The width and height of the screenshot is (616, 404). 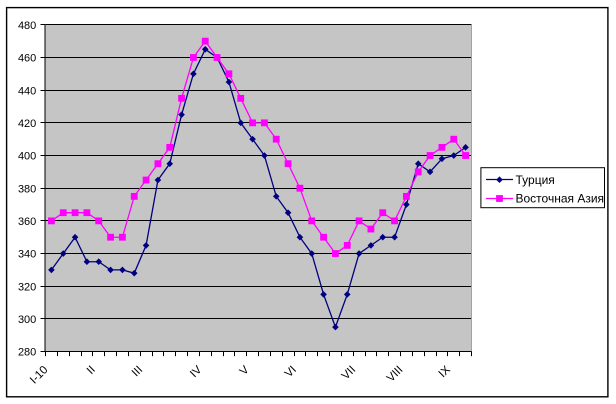 What do you see at coordinates (27, 255) in the screenshot?
I see `svg-text: 340` at bounding box center [27, 255].